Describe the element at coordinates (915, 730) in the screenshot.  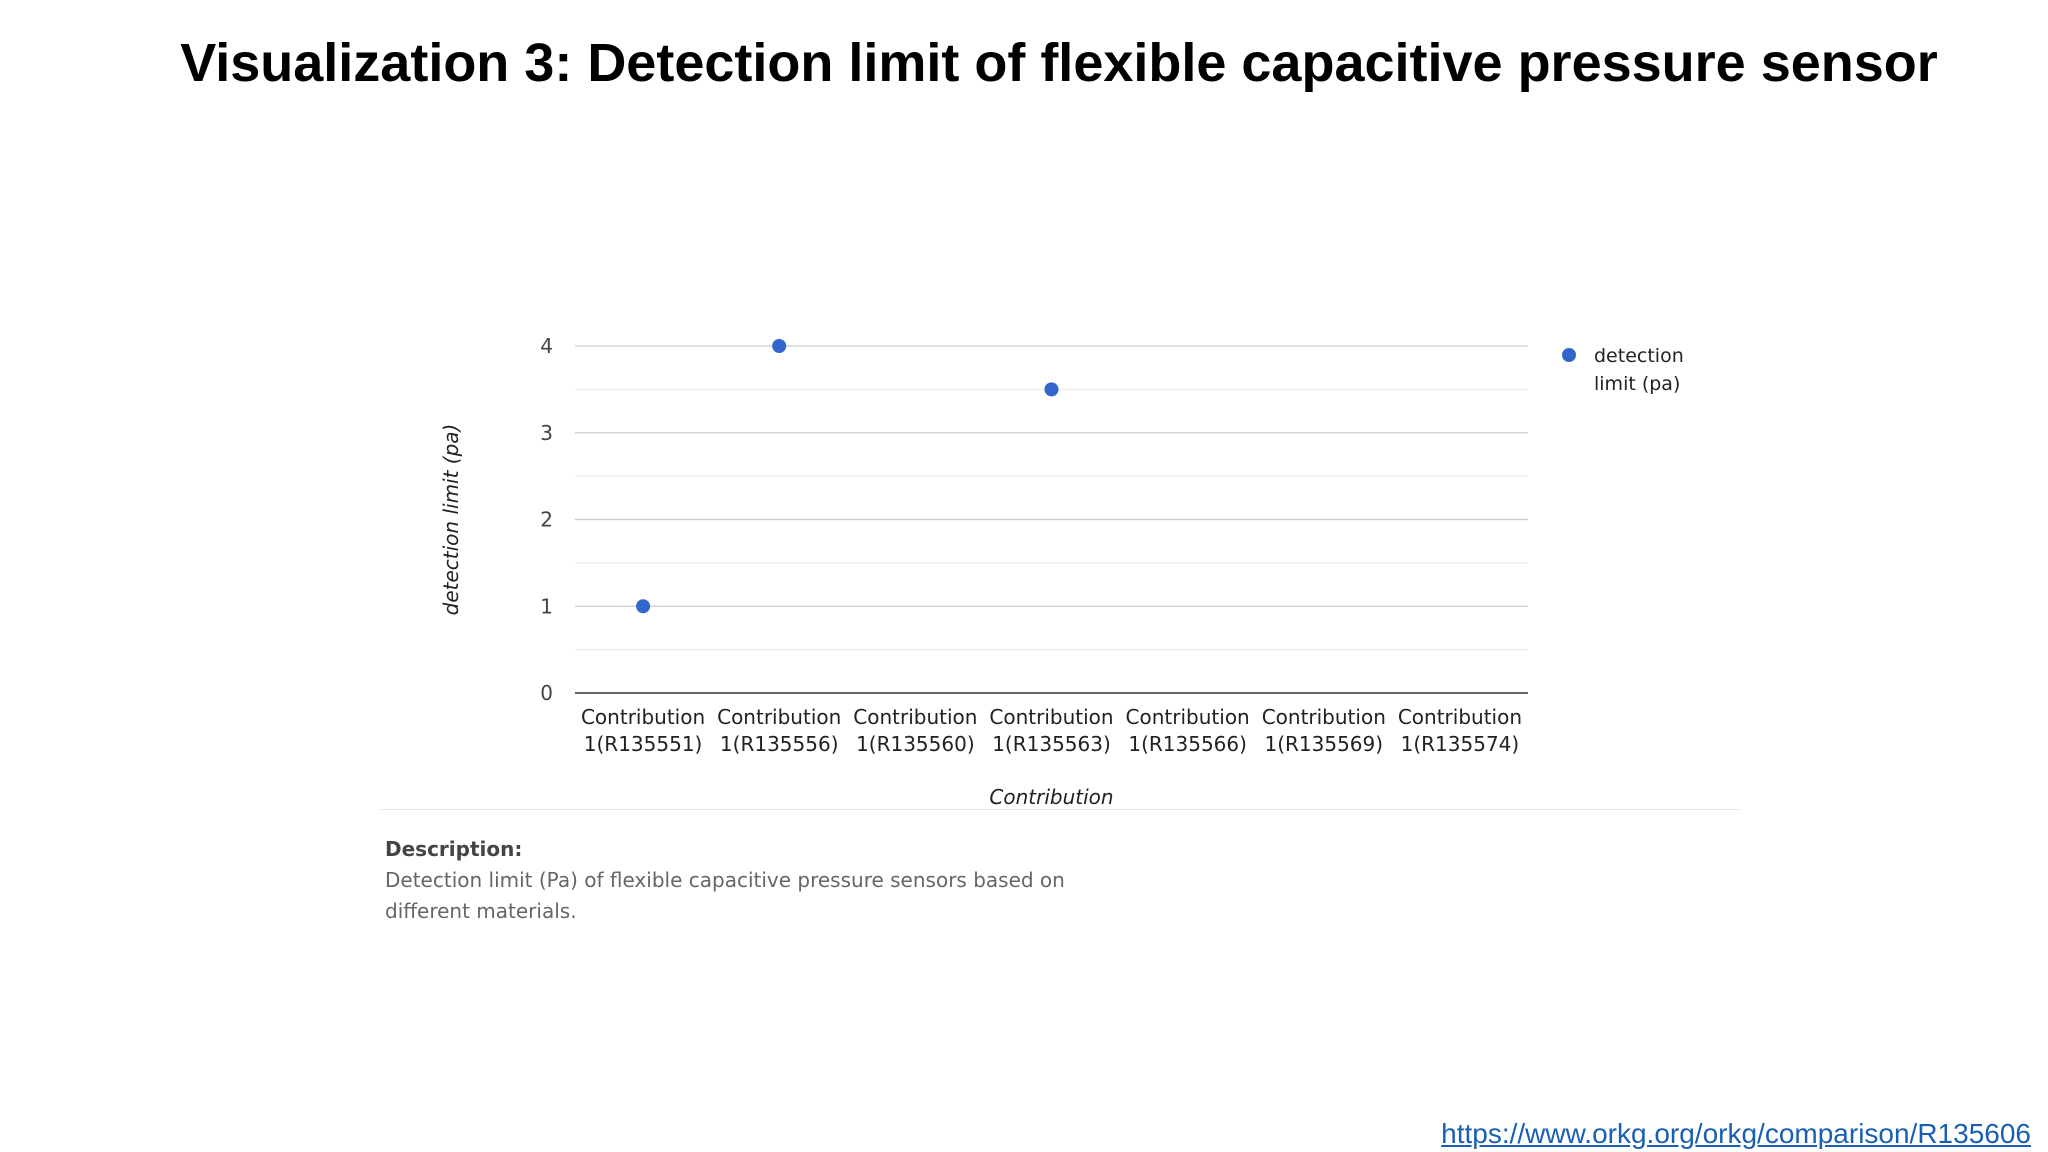
I see `x-tick-label: Contribution 1(R135560)` at that location.